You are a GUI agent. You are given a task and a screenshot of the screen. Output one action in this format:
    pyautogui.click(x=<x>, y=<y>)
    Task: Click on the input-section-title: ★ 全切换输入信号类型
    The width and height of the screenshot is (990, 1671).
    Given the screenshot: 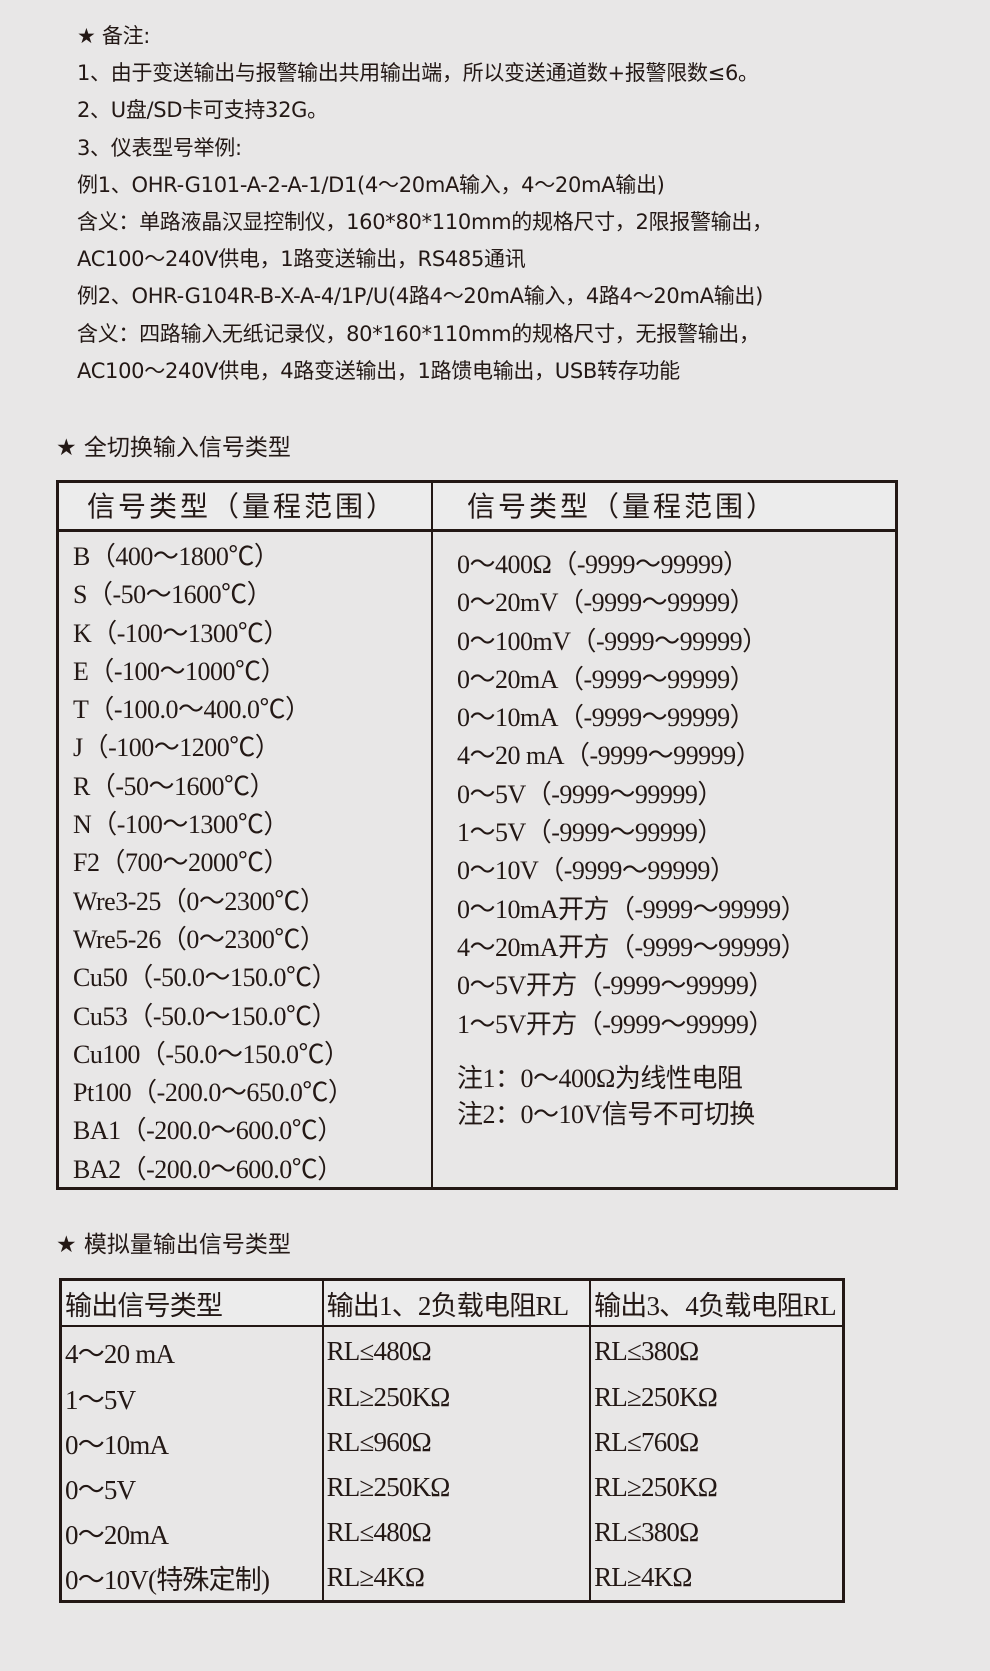 What is the action you would take?
    pyautogui.click(x=173, y=448)
    